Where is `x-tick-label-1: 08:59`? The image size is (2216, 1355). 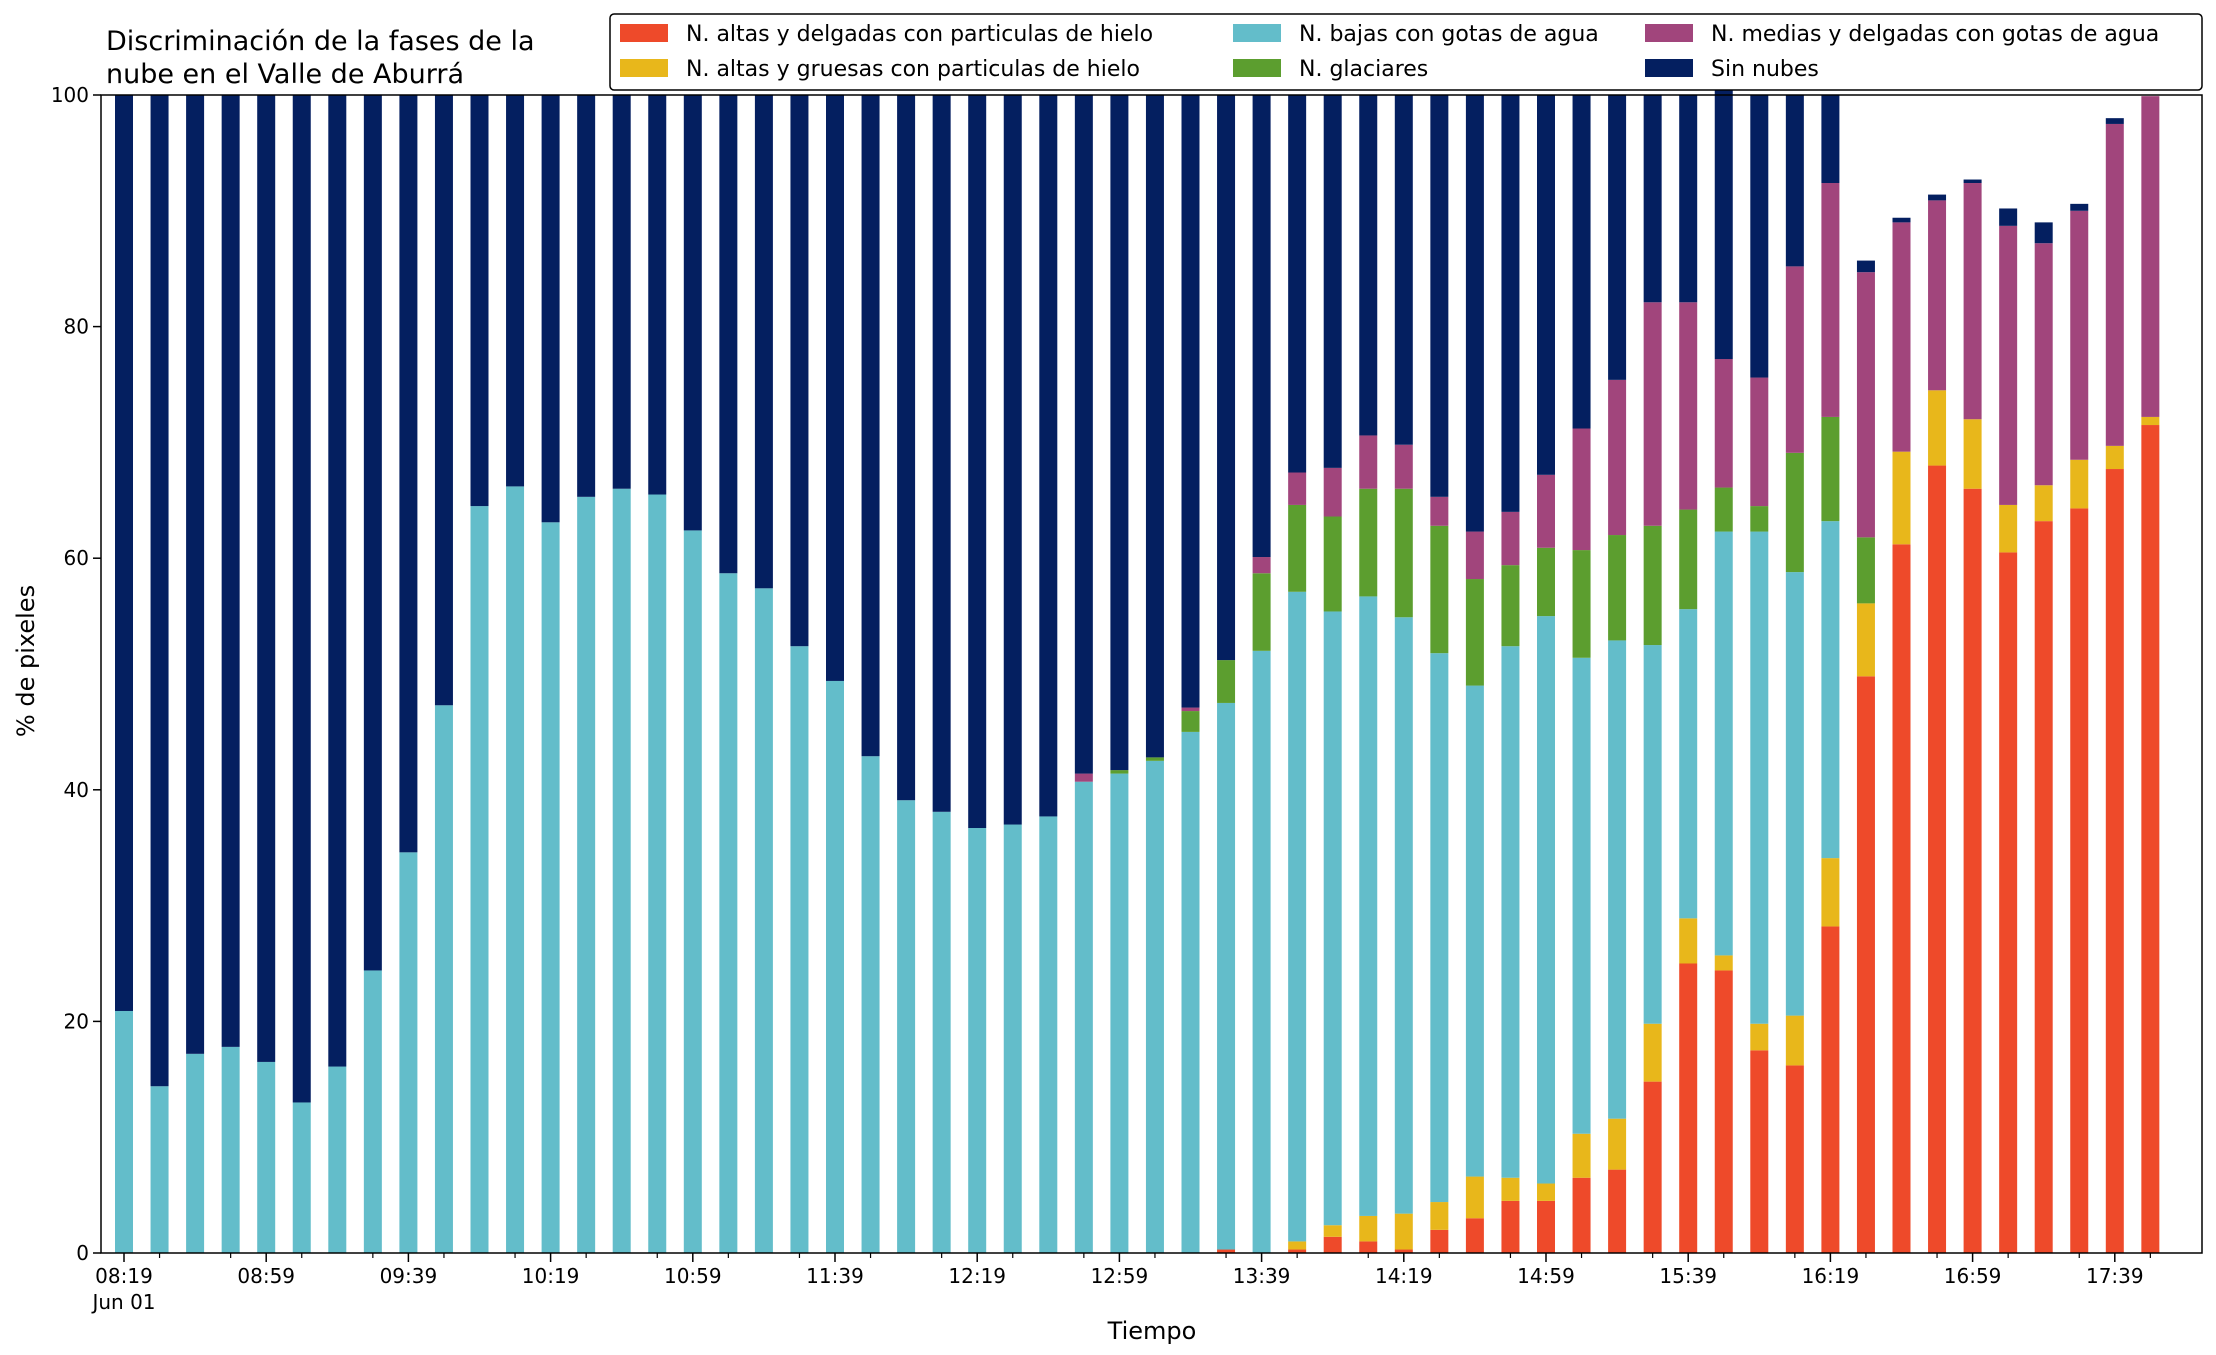
x-tick-label-1: 08:59 is located at coordinates (266, 1276).